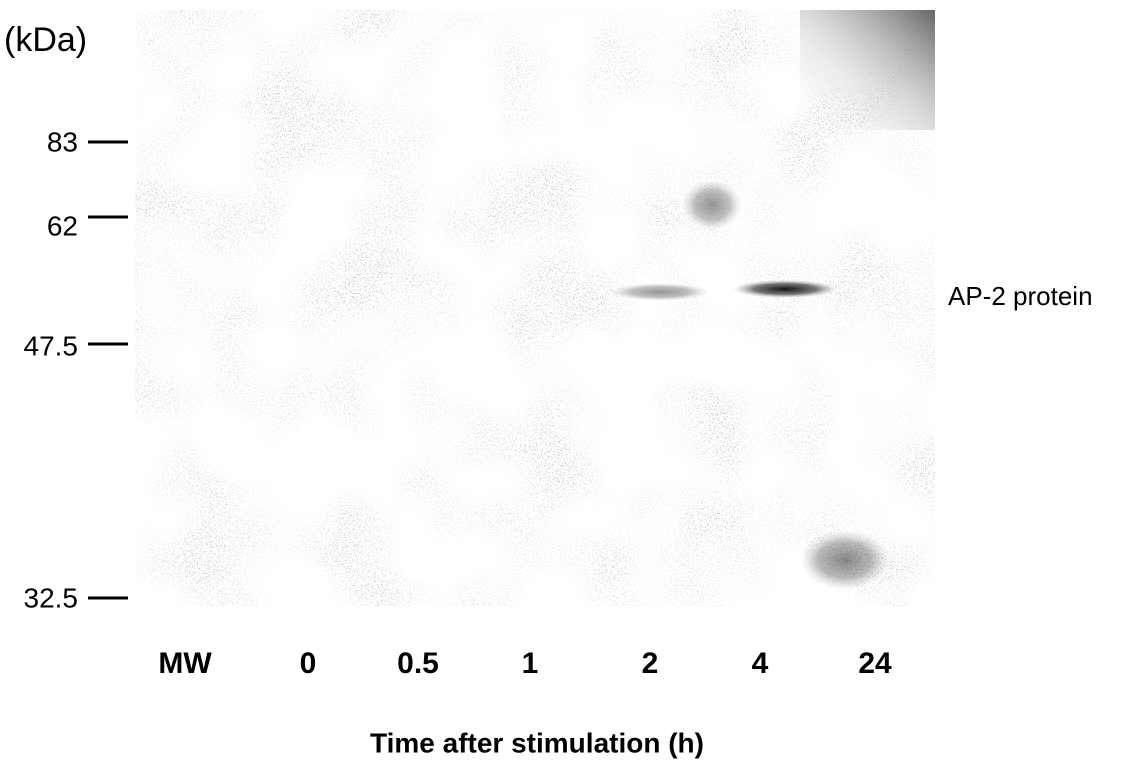 This screenshot has height=762, width=1142. I want to click on lane-label: 4, so click(760, 663).